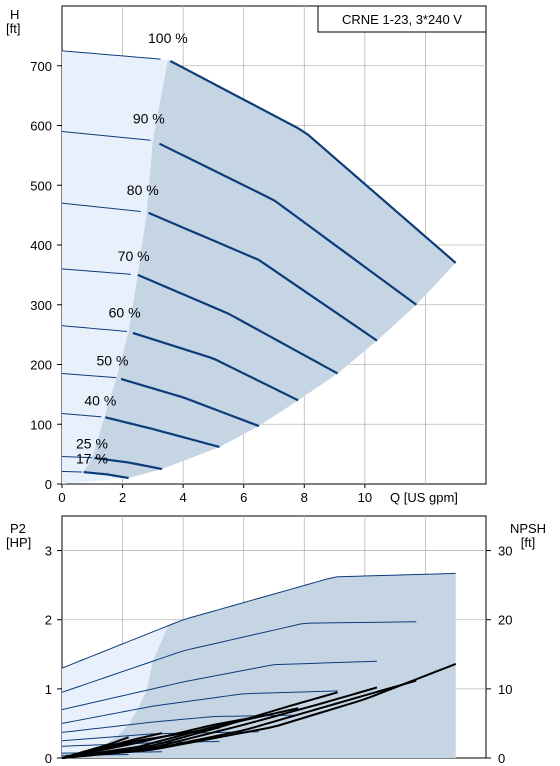 The image size is (560, 766). What do you see at coordinates (48, 620) in the screenshot?
I see `bottom-y-tick-label: 2` at bounding box center [48, 620].